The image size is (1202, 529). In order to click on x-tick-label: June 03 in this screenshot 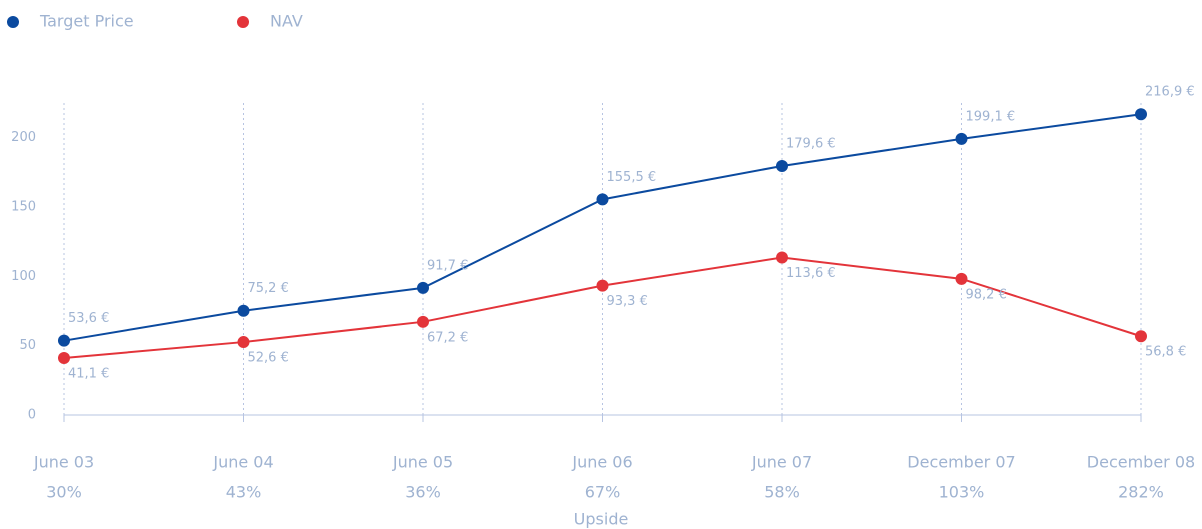, I will do `click(63, 462)`.